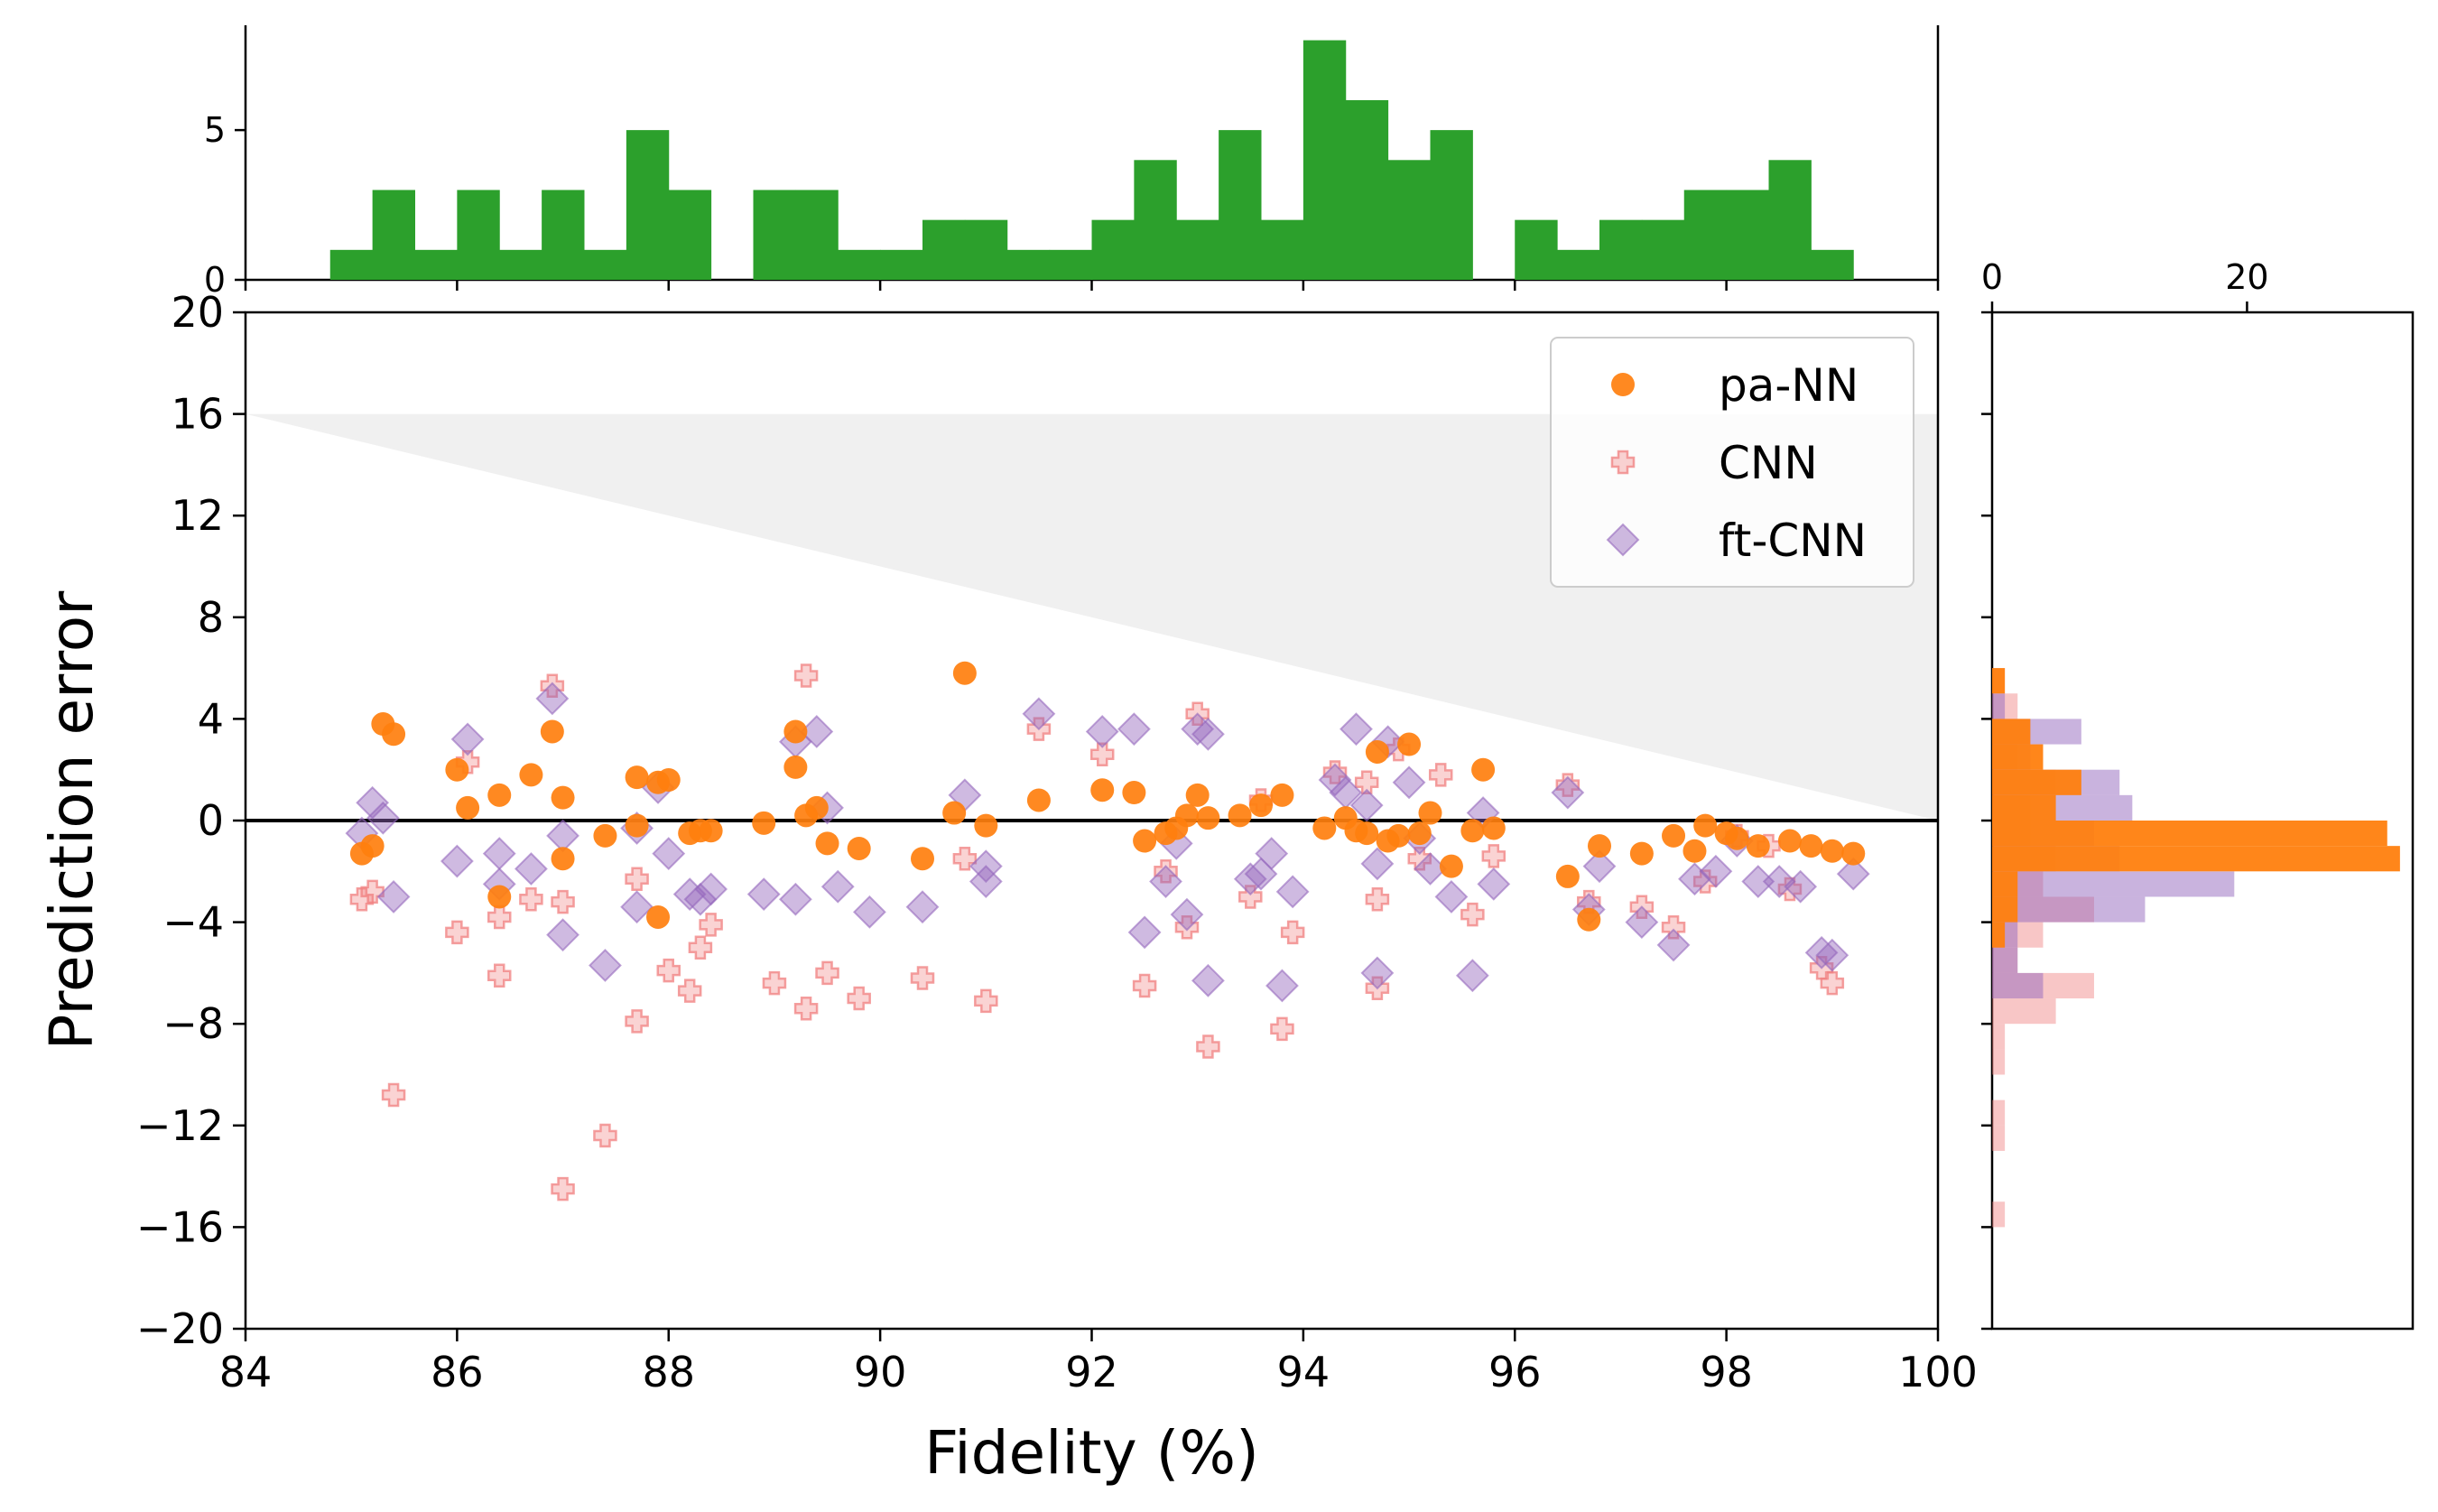  What do you see at coordinates (1623, 462) in the screenshot?
I see `legend-marker-CNN` at bounding box center [1623, 462].